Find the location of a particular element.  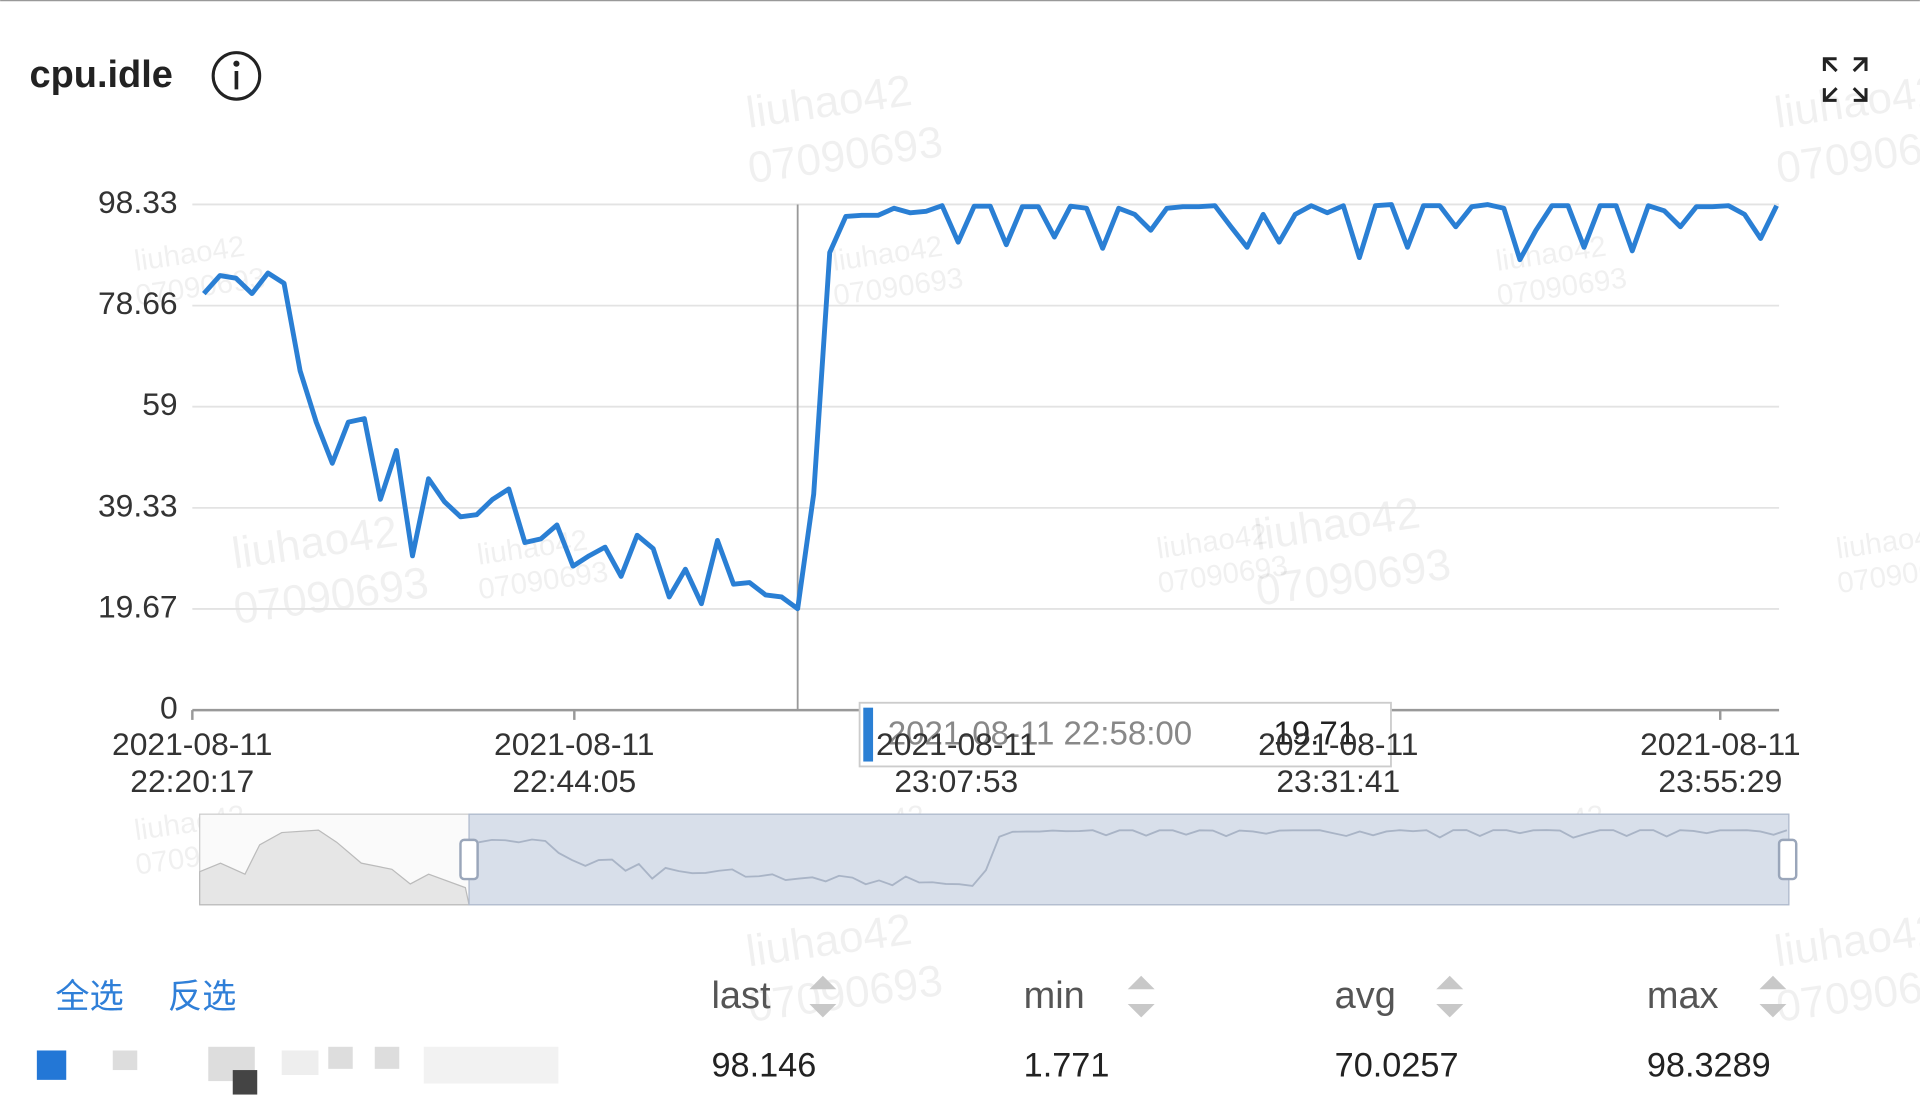

y-tick-label: 59 is located at coordinates (159, 404).